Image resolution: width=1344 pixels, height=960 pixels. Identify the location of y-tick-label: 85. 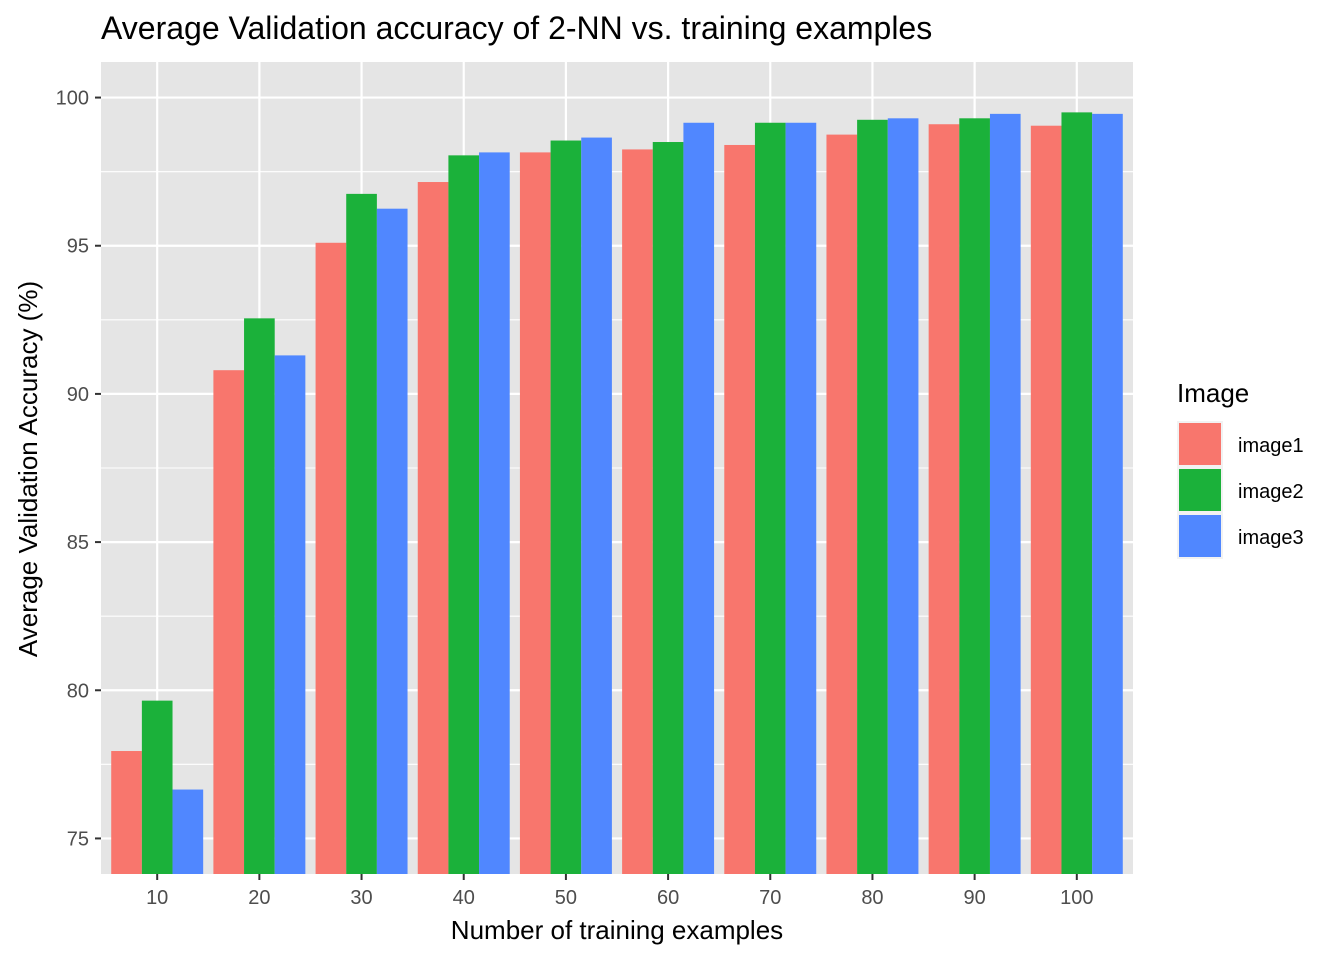
(78, 543).